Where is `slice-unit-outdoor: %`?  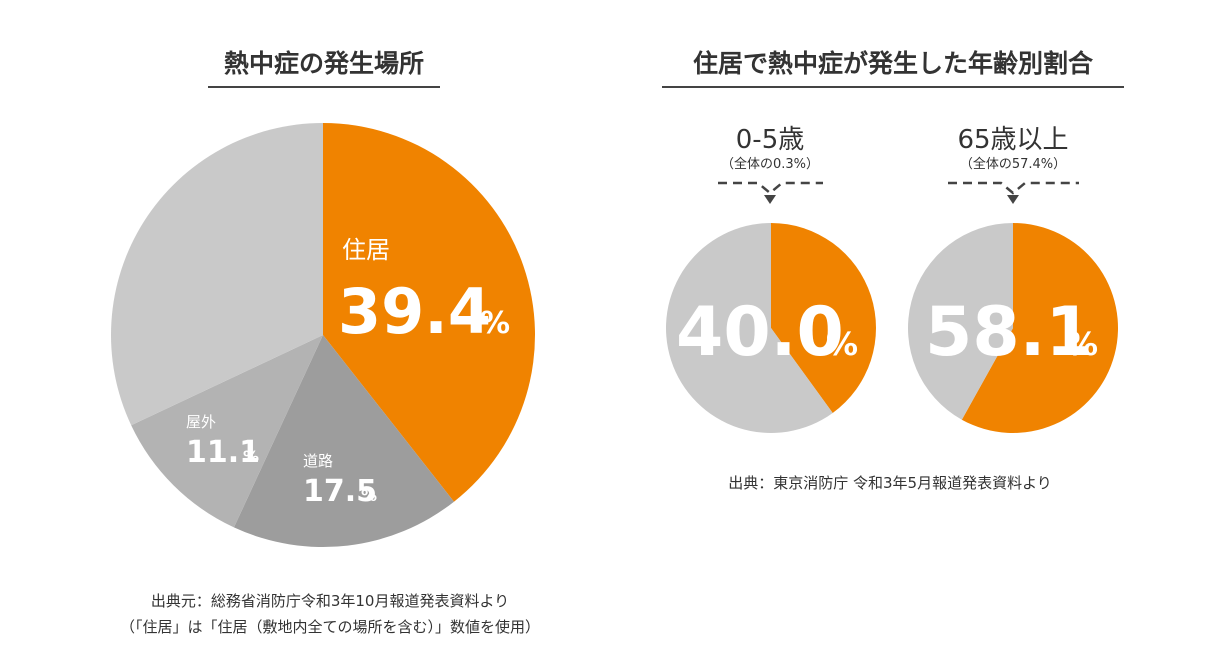 slice-unit-outdoor: % is located at coordinates (251, 456).